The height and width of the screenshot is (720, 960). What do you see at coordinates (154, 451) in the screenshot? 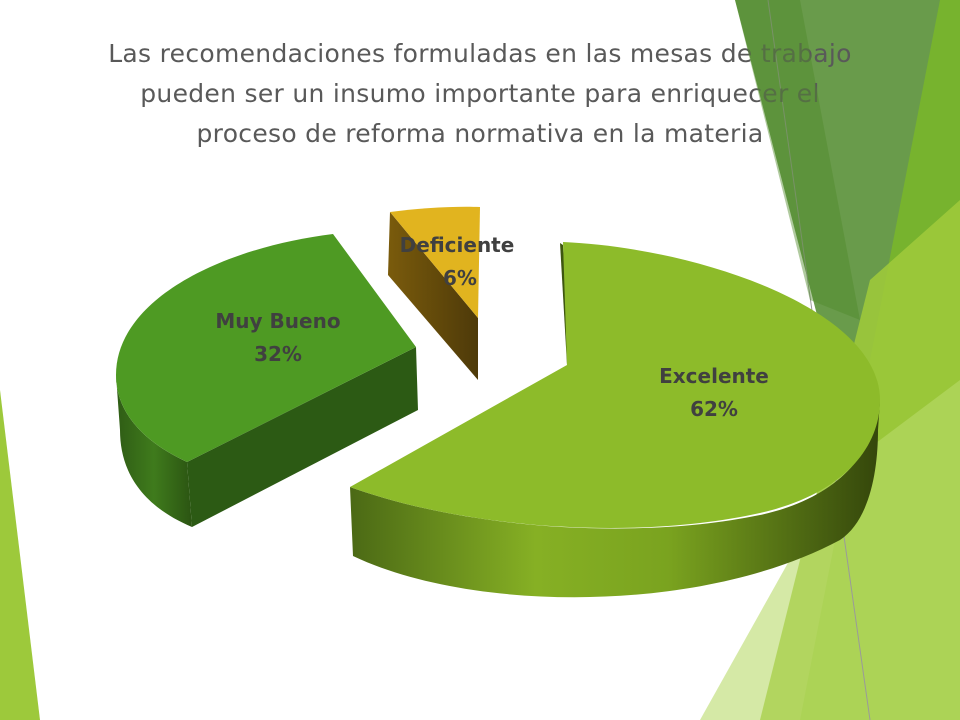
I see `slice-muy-bueno-side-outer` at bounding box center [154, 451].